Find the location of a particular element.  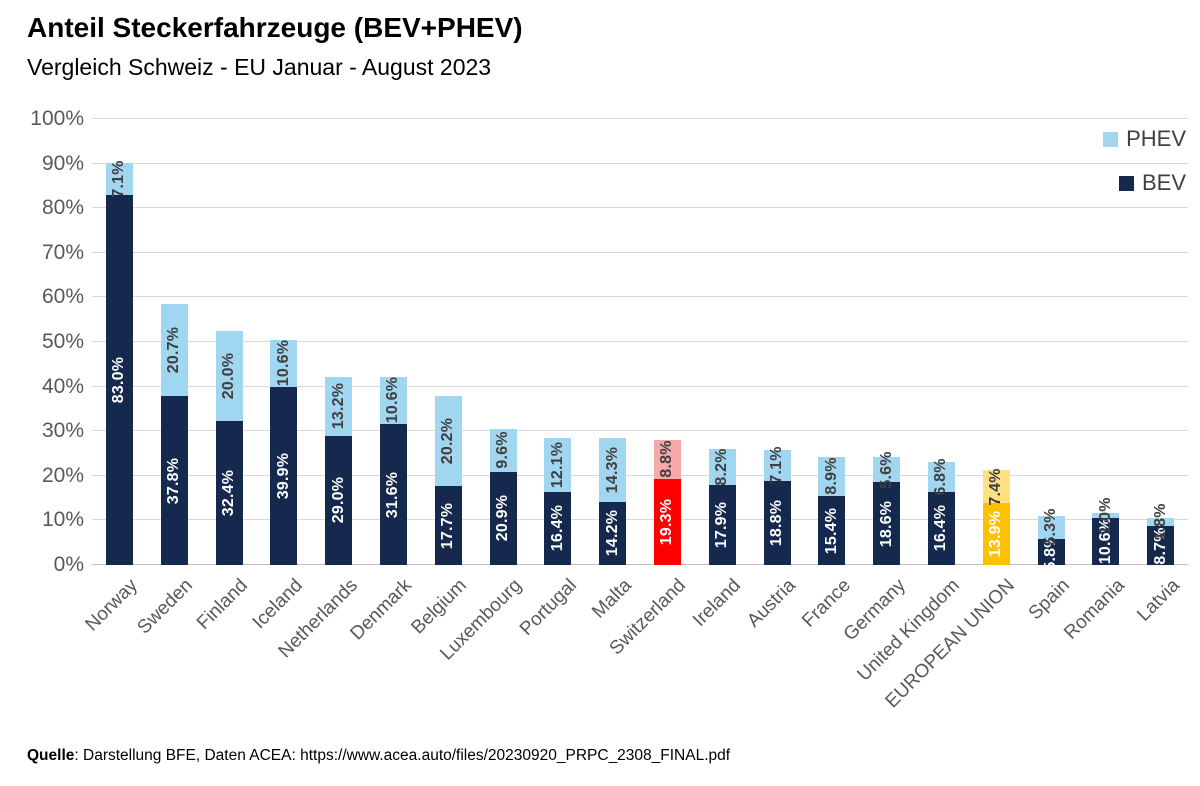

bev-segment: 83.0% is located at coordinates (119, 379).